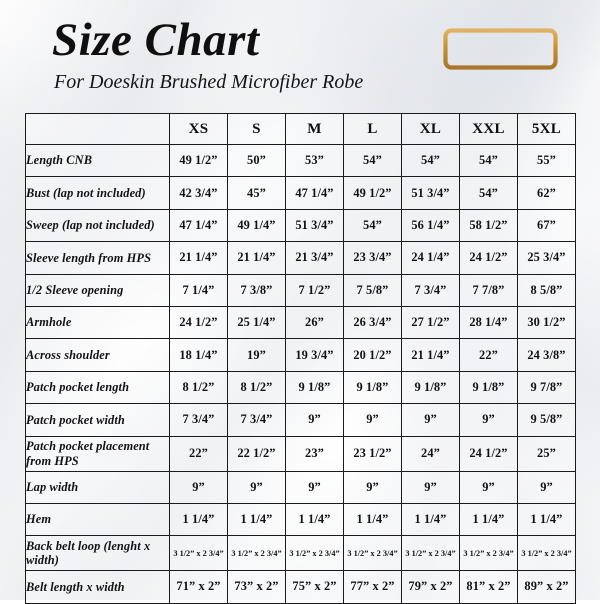 The image size is (600, 604). What do you see at coordinates (546, 355) in the screenshot?
I see `cell-value: 24 3/8”` at bounding box center [546, 355].